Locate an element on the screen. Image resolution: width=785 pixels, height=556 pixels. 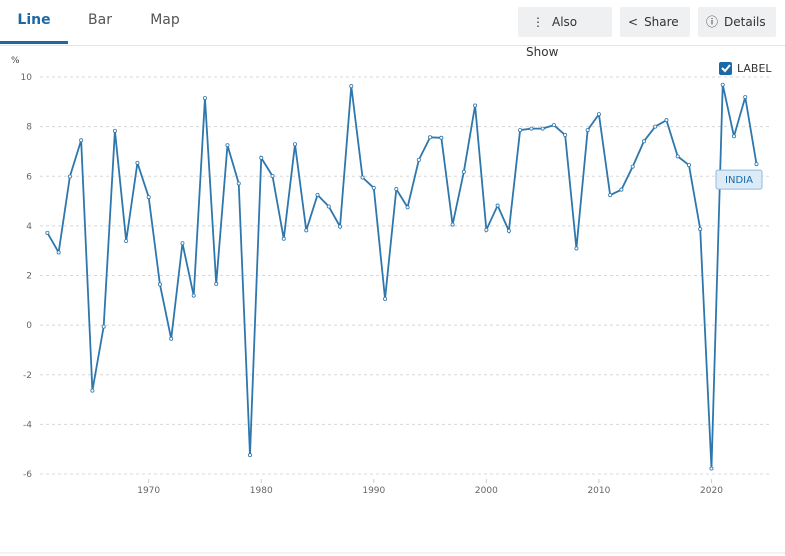
y-tick-label: 2 is located at coordinates (29, 277).